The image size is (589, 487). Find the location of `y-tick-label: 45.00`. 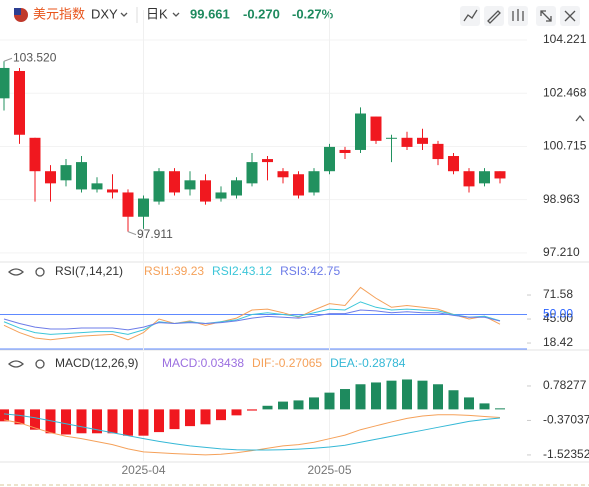

y-tick-label: 45.00 is located at coordinates (558, 318).